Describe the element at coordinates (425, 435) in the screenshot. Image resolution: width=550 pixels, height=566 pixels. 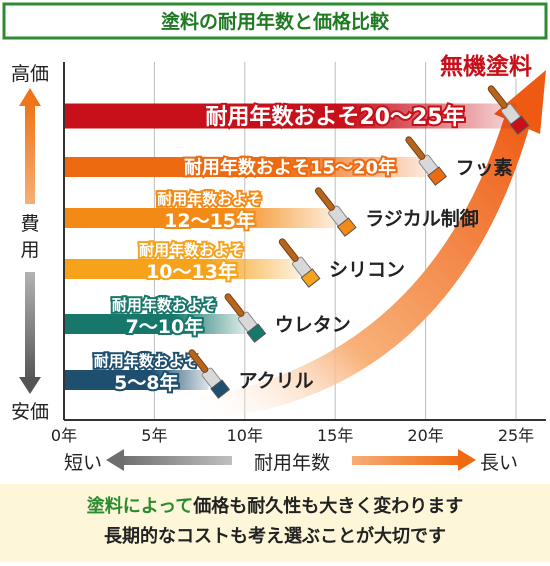
I see `x-tick-label: 20年` at that location.